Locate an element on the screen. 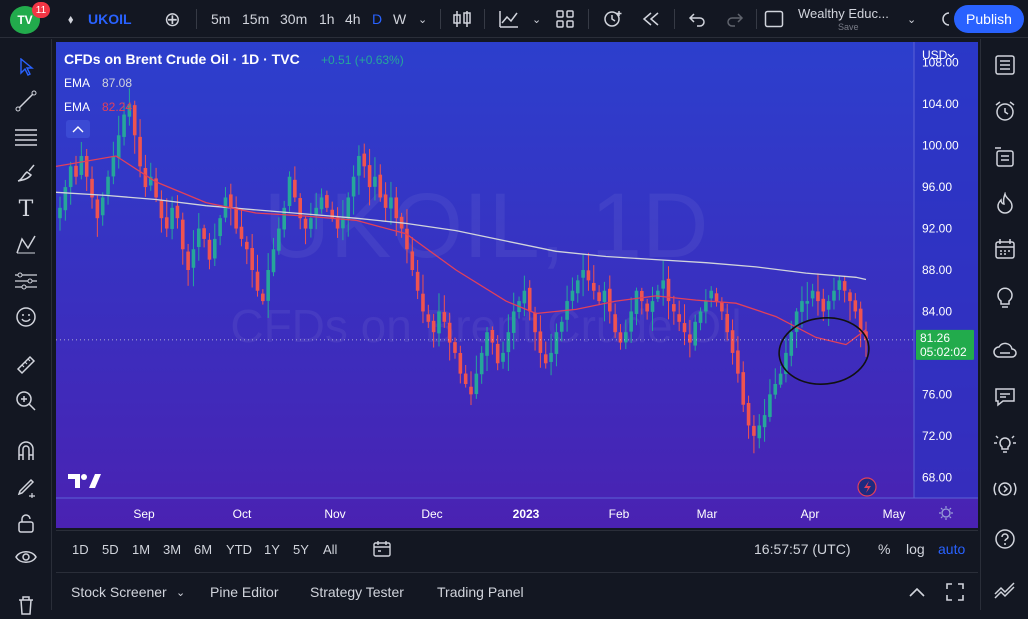 This screenshot has height=619, width=1028. log-scale-toggle: log is located at coordinates (915, 549).